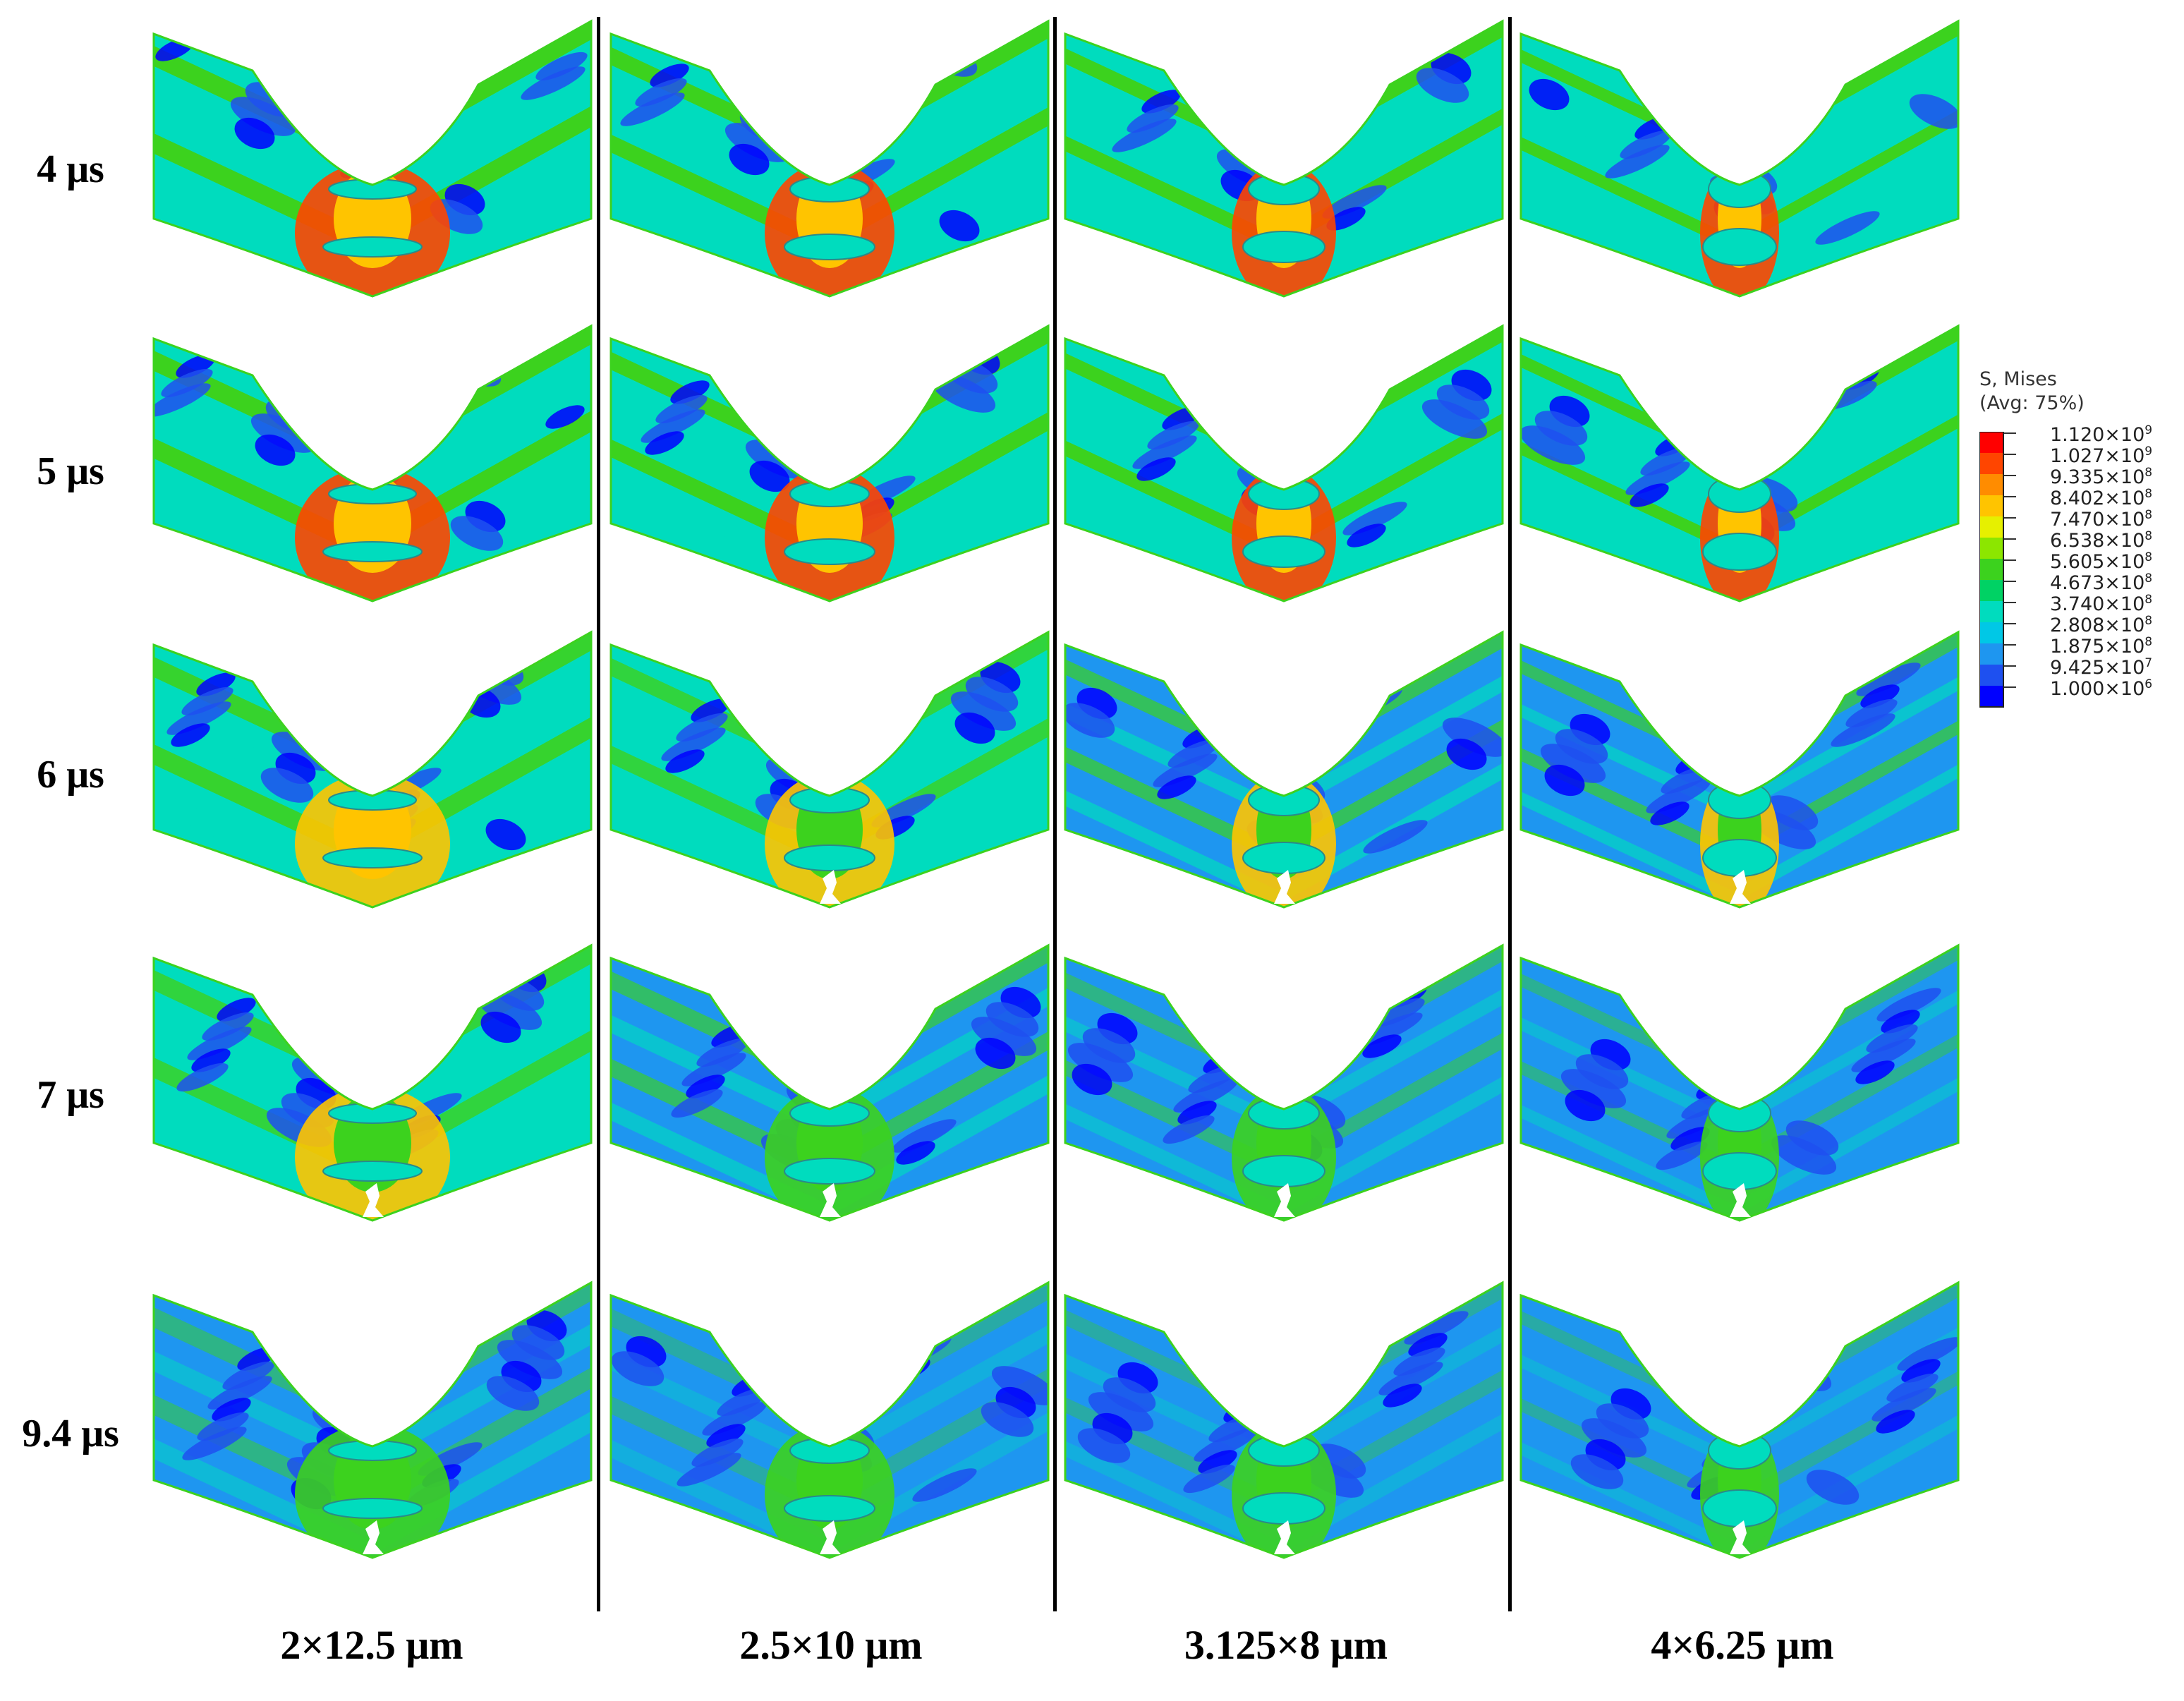 The height and width of the screenshot is (1701, 2184). What do you see at coordinates (2018, 379) in the screenshot?
I see `legend-title: S, Mises` at bounding box center [2018, 379].